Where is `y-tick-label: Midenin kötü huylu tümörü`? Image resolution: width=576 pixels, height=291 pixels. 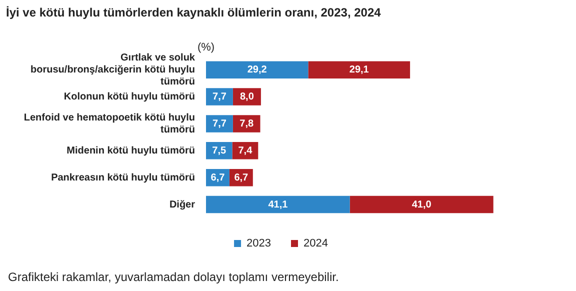
y-tick-label: Midenin kötü huylu tümörü is located at coordinates (130, 150).